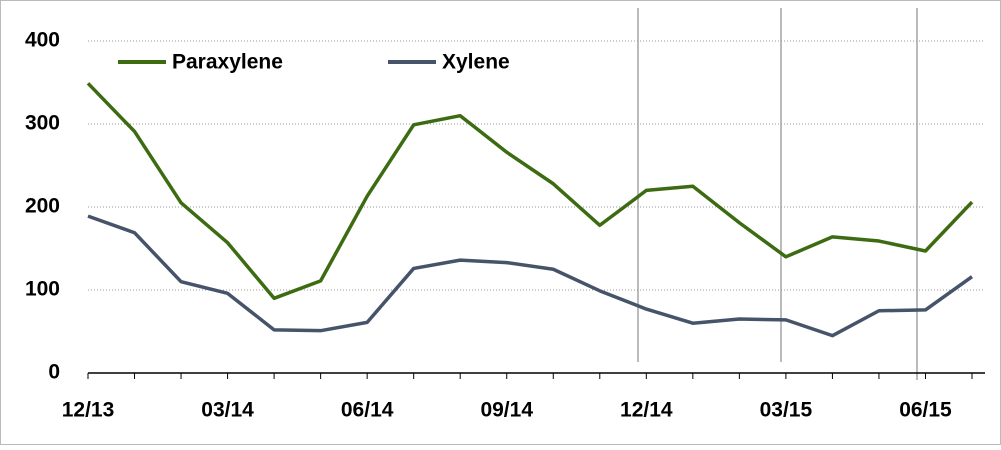  Describe the element at coordinates (786, 410) in the screenshot. I see `x-tick-label: 03/15` at that location.